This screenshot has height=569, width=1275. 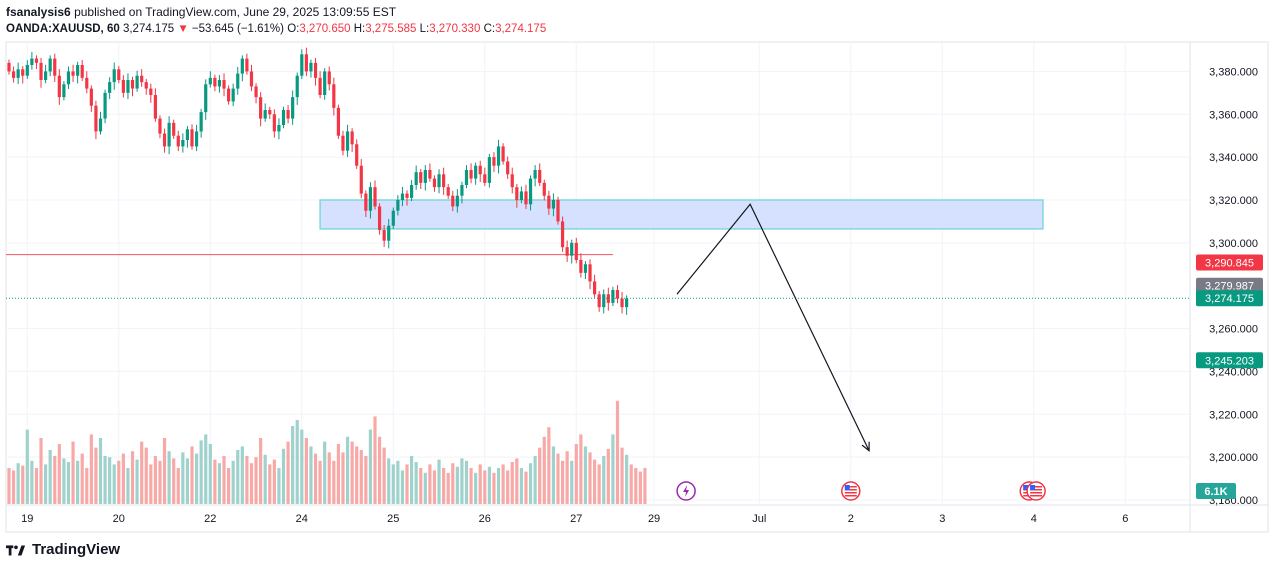 What do you see at coordinates (485, 519) in the screenshot?
I see `time-tick-label: 26` at bounding box center [485, 519].